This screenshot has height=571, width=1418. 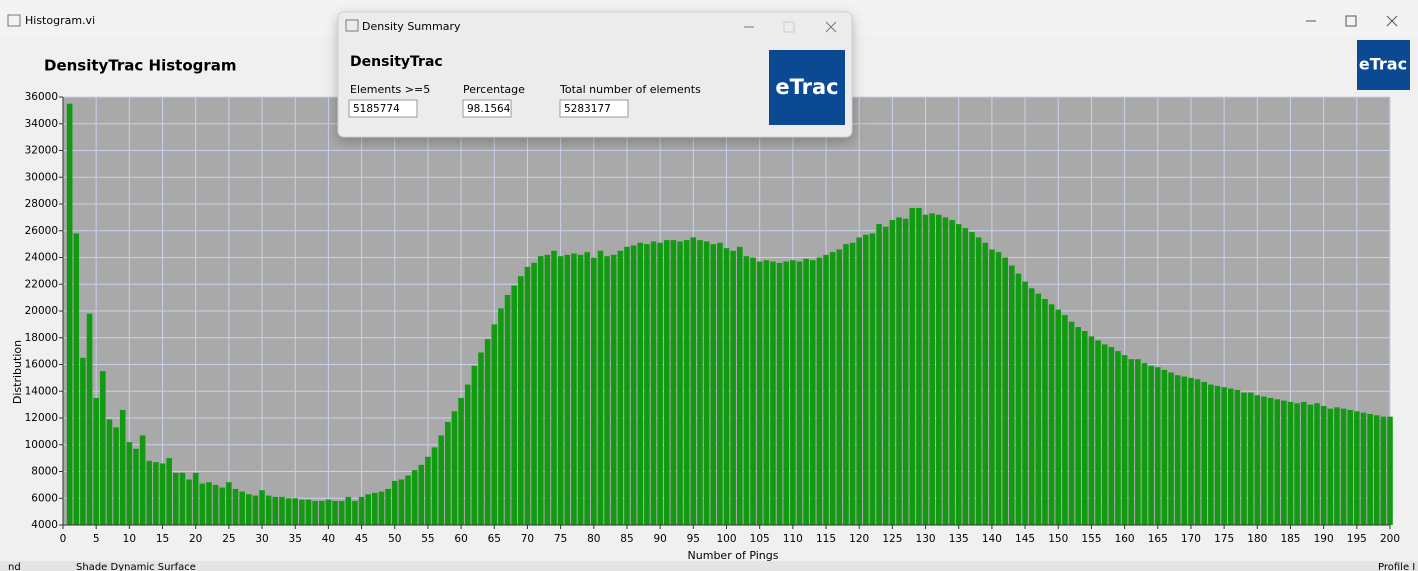 I want to click on x-tick-label: 30, so click(x=261, y=539).